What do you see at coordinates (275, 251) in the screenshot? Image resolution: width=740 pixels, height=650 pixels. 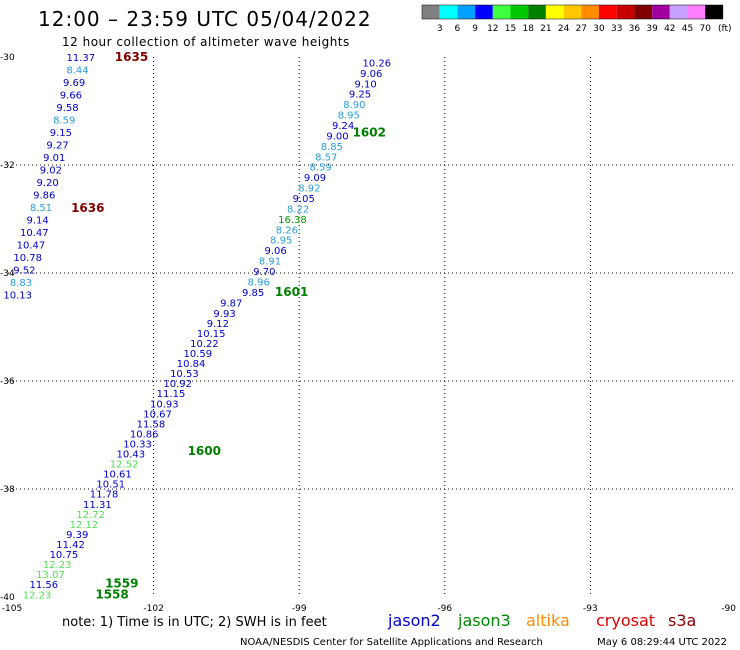 I see `wave-height-value: 9.06` at bounding box center [275, 251].